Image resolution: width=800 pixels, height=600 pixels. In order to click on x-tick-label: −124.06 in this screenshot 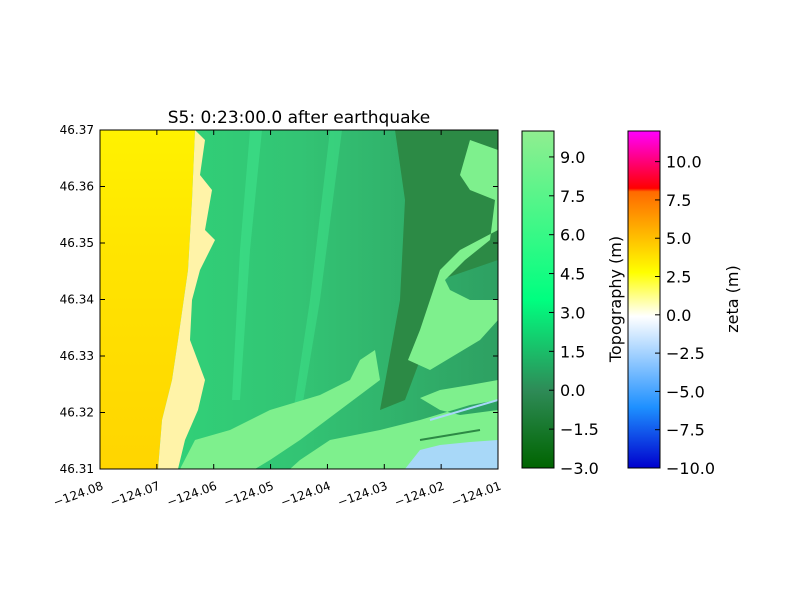, I will do `click(192, 494)`.